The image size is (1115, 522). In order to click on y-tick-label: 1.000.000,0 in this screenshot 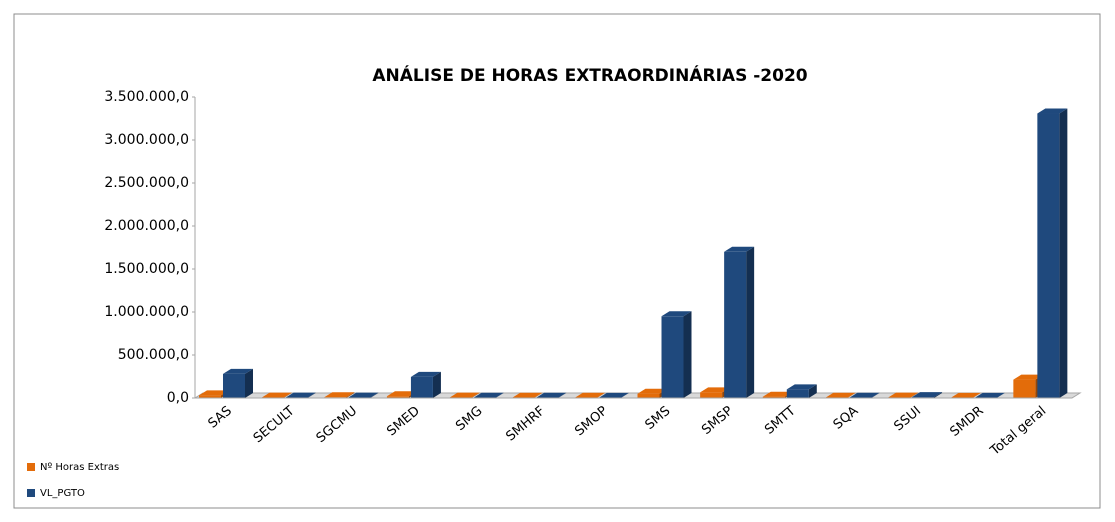, I will do `click(146, 312)`.